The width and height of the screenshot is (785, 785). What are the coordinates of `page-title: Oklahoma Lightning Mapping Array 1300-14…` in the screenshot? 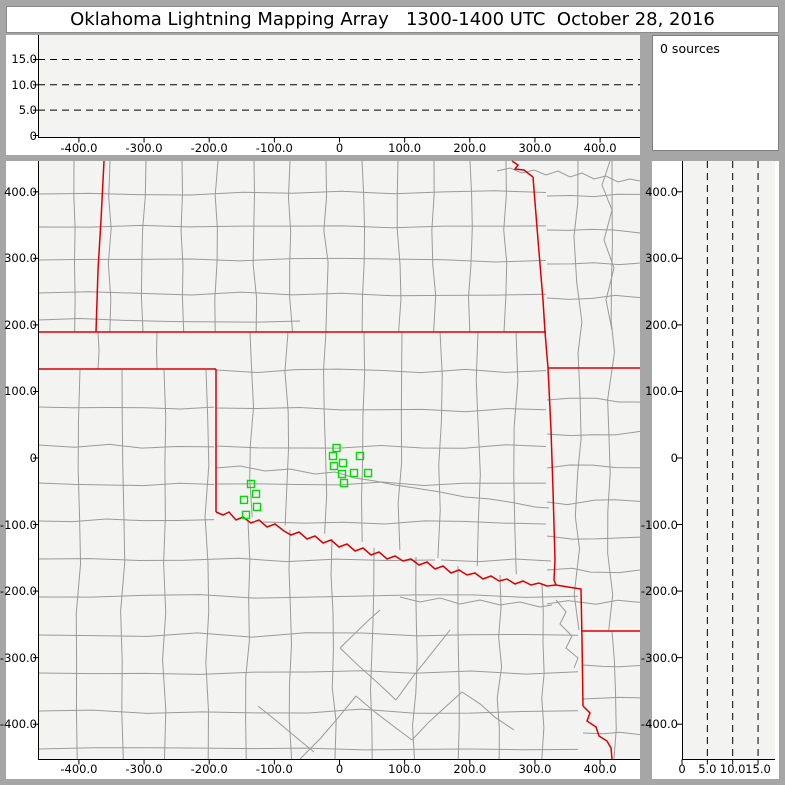 It's located at (392, 19).